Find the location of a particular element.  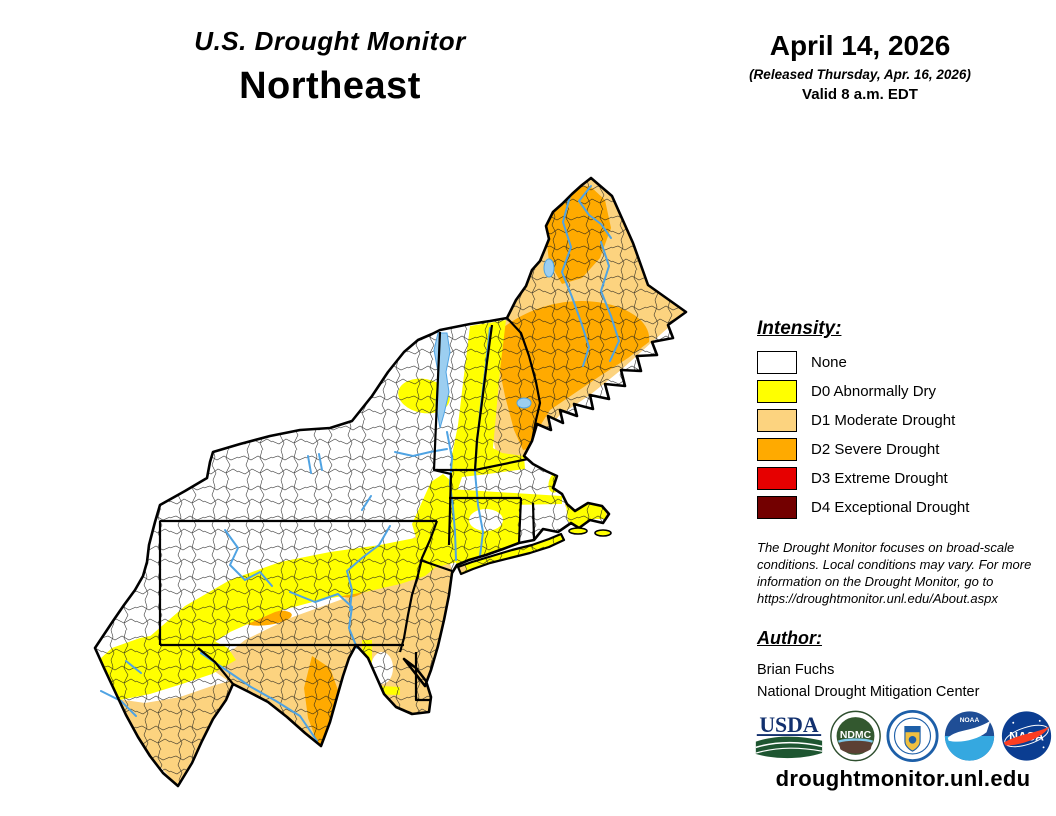

ndmc-logo: NDMC is located at coordinates (855, 736).